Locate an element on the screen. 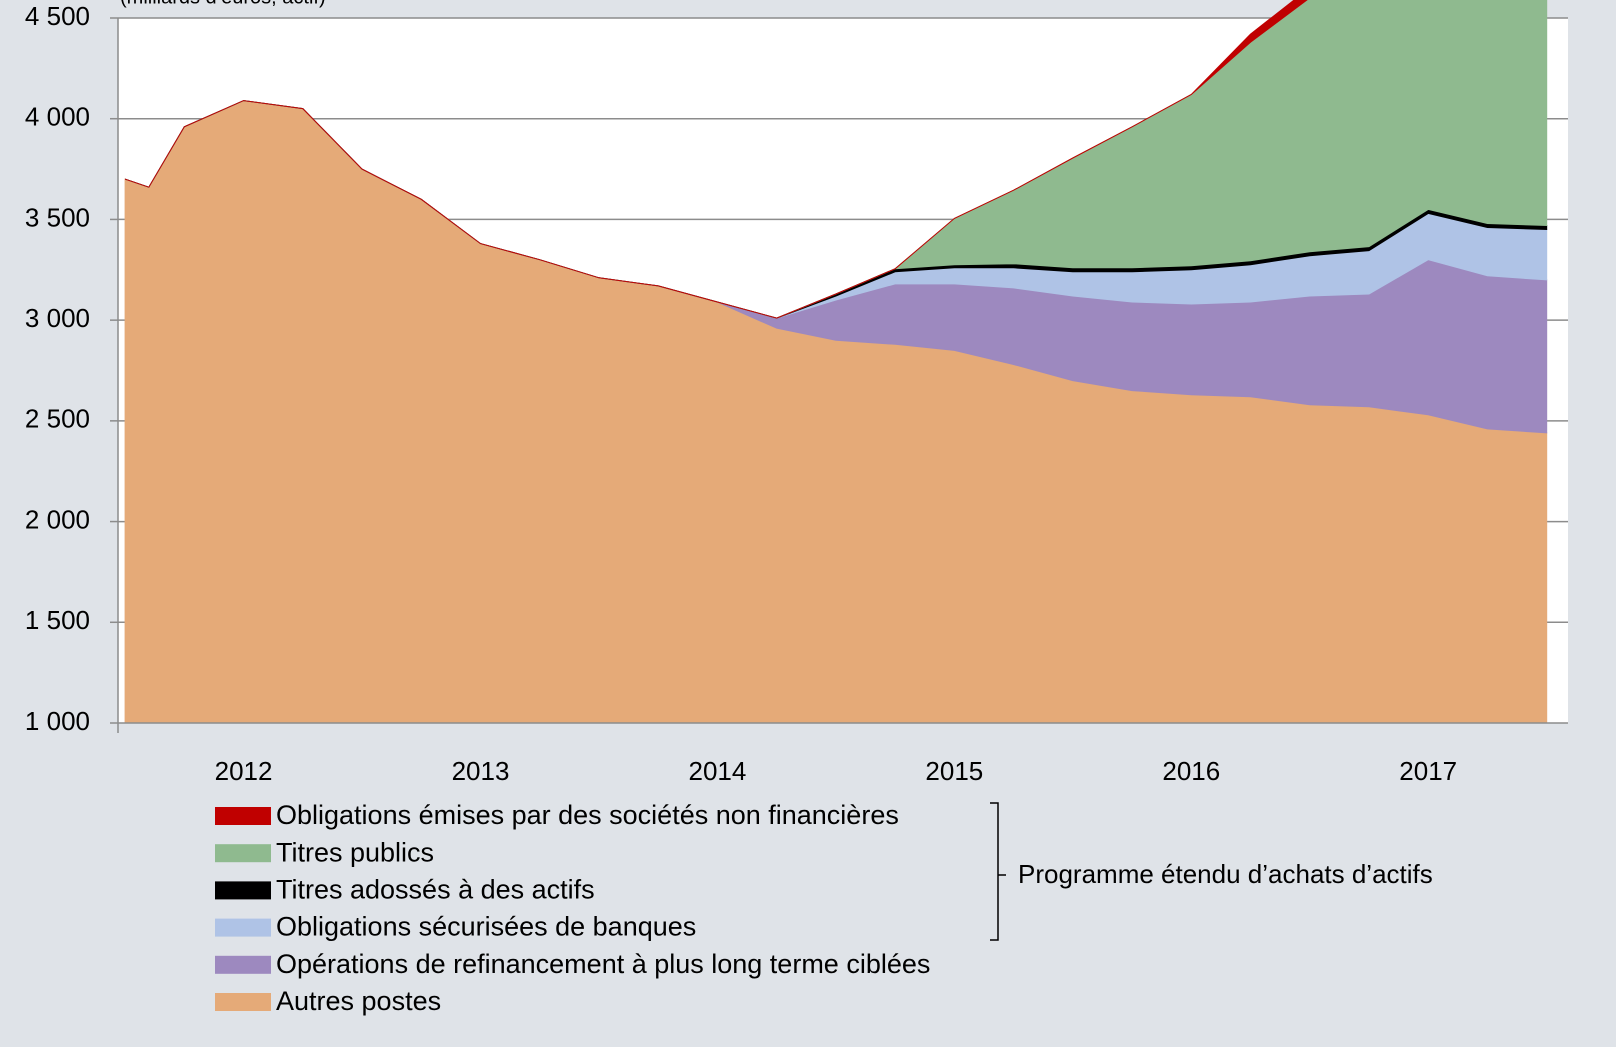 The width and height of the screenshot is (1616, 1047). y-tick-label: 1 500 is located at coordinates (57, 620).